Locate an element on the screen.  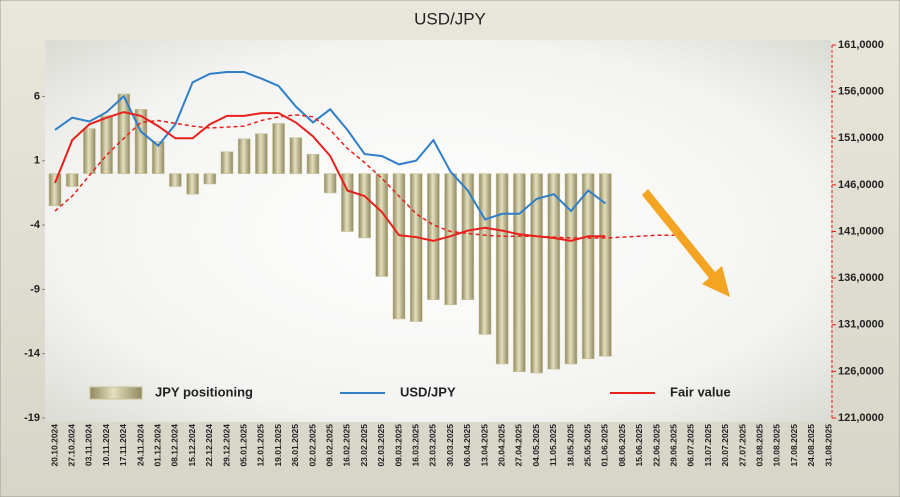
x-tick-label: 25.05.2025 is located at coordinates (587, 445).